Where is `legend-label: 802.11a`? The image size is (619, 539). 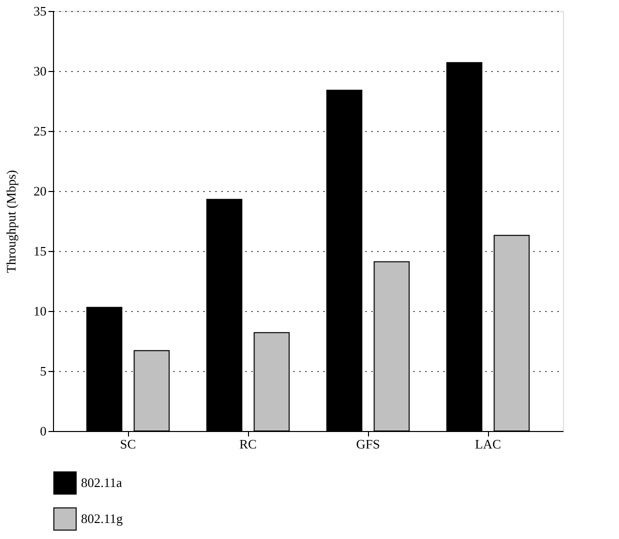 legend-label: 802.11a is located at coordinates (101, 482).